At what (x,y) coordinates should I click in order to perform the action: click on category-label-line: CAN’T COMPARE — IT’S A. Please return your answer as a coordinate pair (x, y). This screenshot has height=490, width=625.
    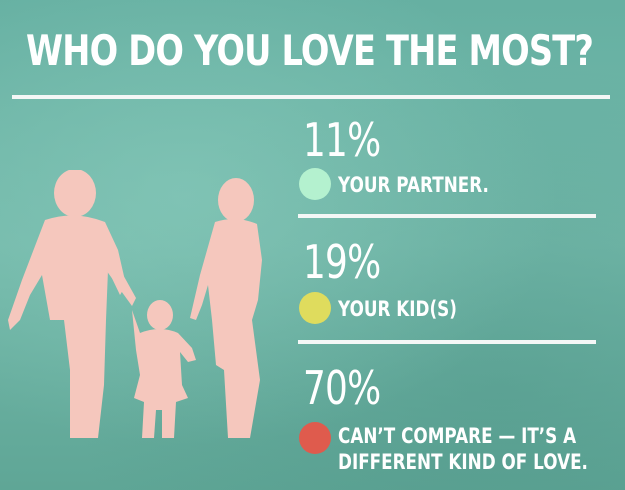
    Looking at the image, I should click on (457, 436).